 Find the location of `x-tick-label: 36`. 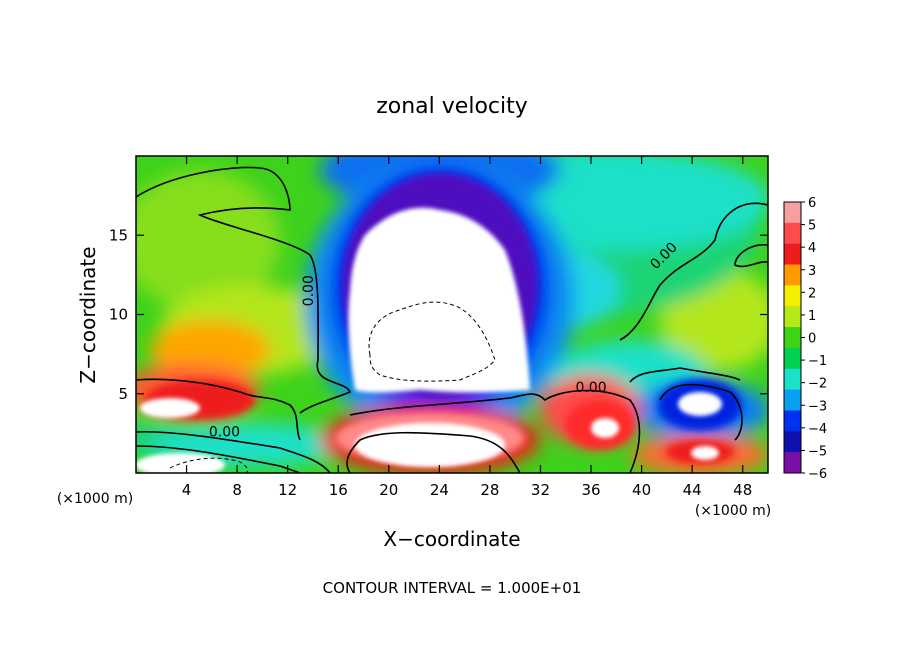

x-tick-label: 36 is located at coordinates (590, 490).